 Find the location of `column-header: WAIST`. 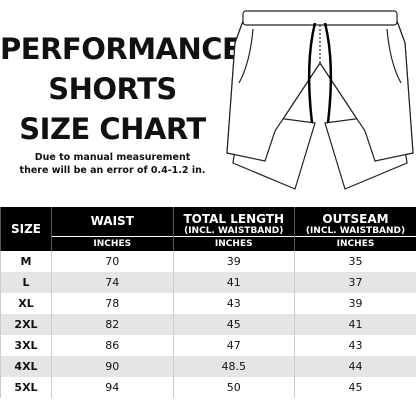

column-header: WAIST is located at coordinates (112, 222).